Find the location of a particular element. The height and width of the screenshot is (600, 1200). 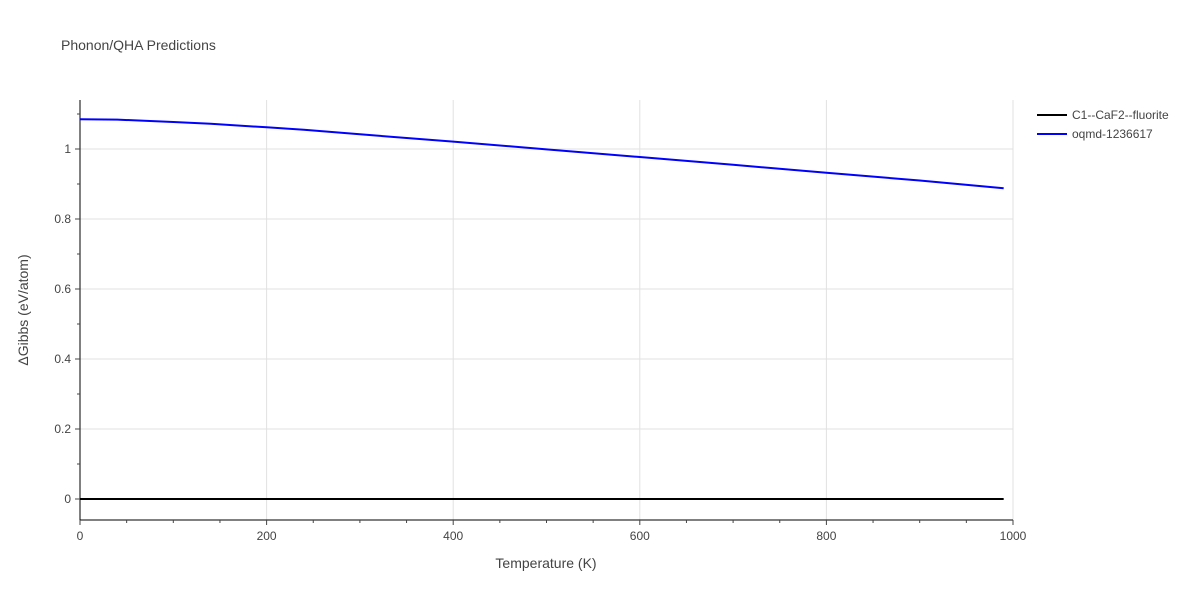

x-tick-label: 400 is located at coordinates (453, 536).